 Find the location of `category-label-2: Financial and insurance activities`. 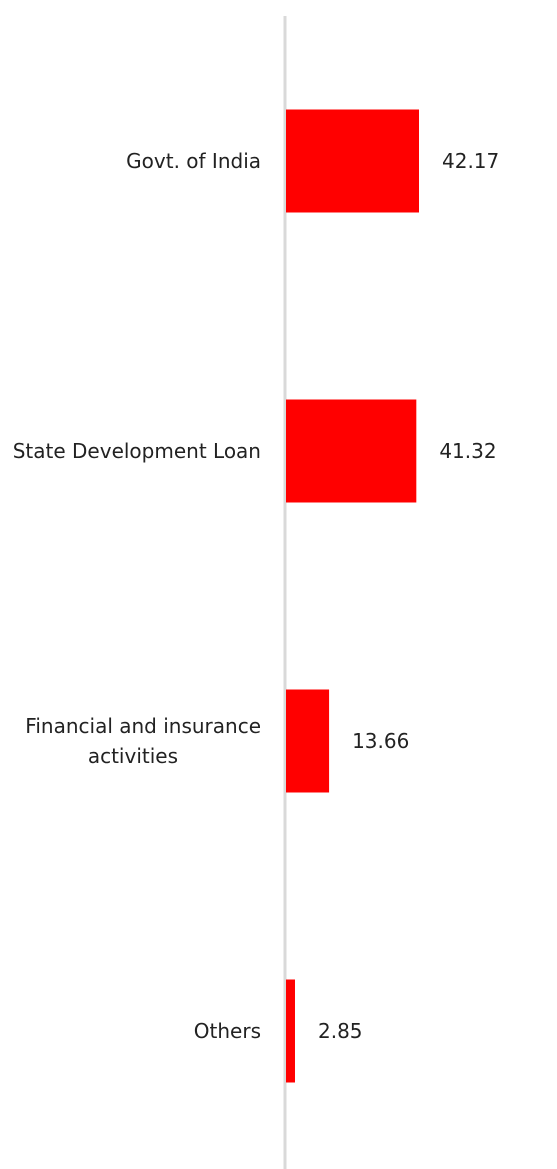

category-label-2: Financial and insurance activities is located at coordinates (143, 741).